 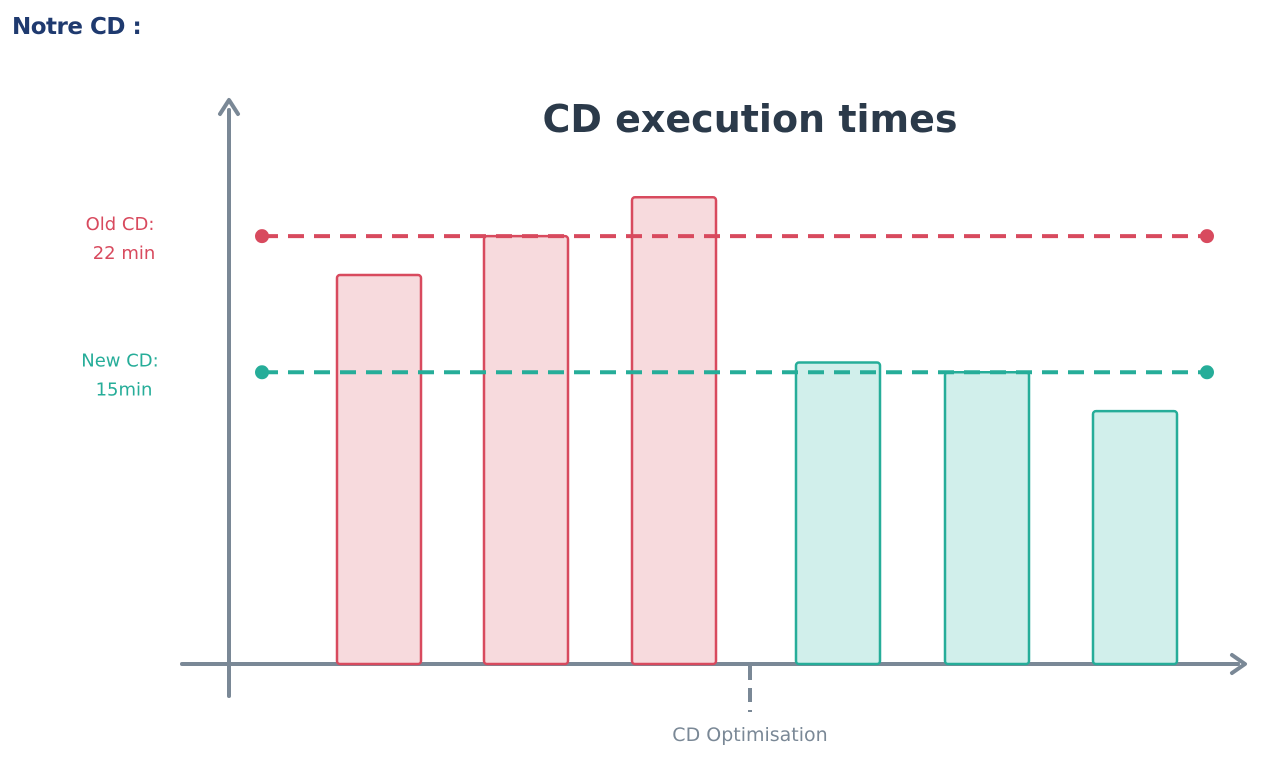 What do you see at coordinates (262, 372) in the screenshot?
I see `new-cd-line-start-dot` at bounding box center [262, 372].